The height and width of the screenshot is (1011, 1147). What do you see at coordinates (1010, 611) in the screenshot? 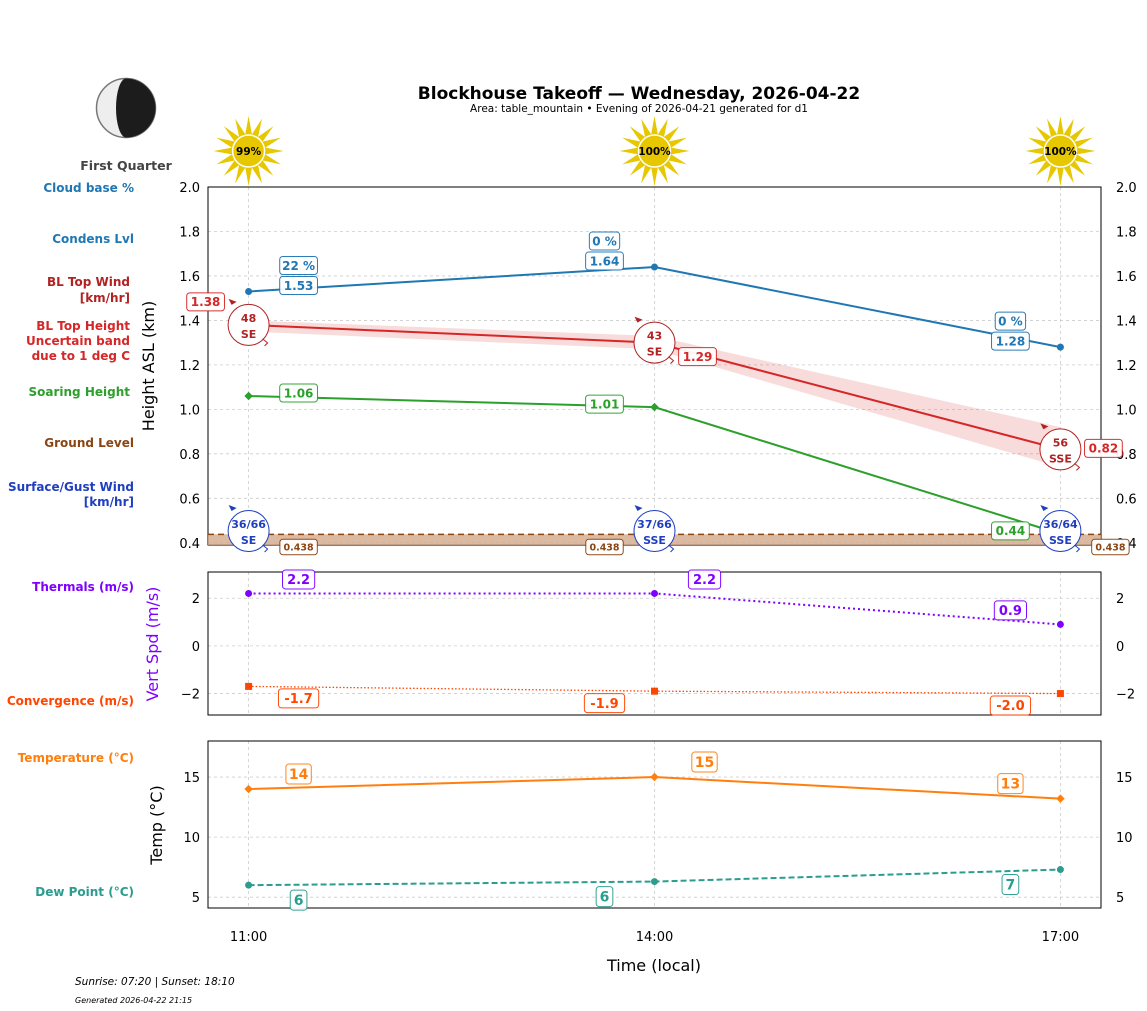
I see `thermals-label: 0.9` at bounding box center [1010, 611].